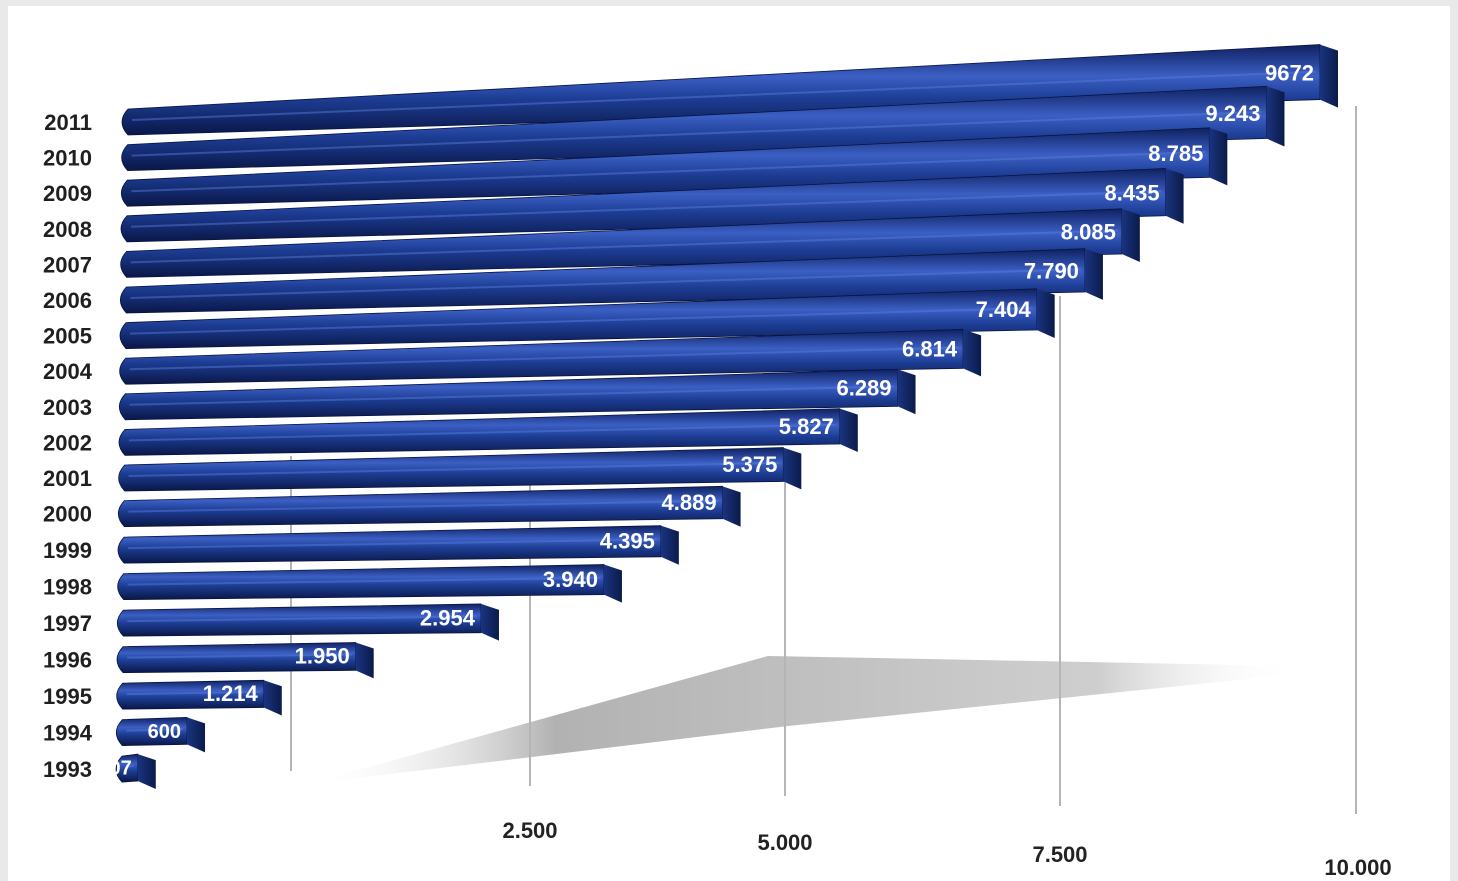 The height and width of the screenshot is (881, 1458). What do you see at coordinates (668, 171) in the screenshot?
I see `bar-highlight-2009` at bounding box center [668, 171].